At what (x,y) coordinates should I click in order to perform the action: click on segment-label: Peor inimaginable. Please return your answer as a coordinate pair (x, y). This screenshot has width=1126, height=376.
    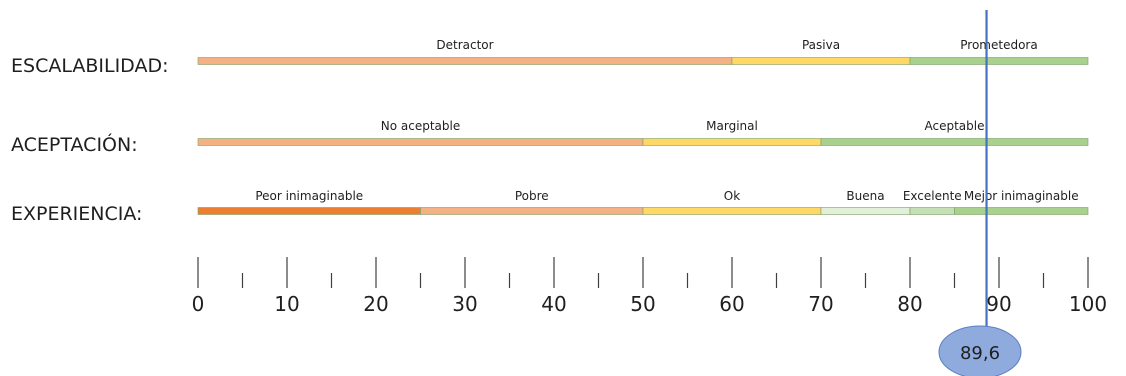
    Looking at the image, I should click on (309, 196).